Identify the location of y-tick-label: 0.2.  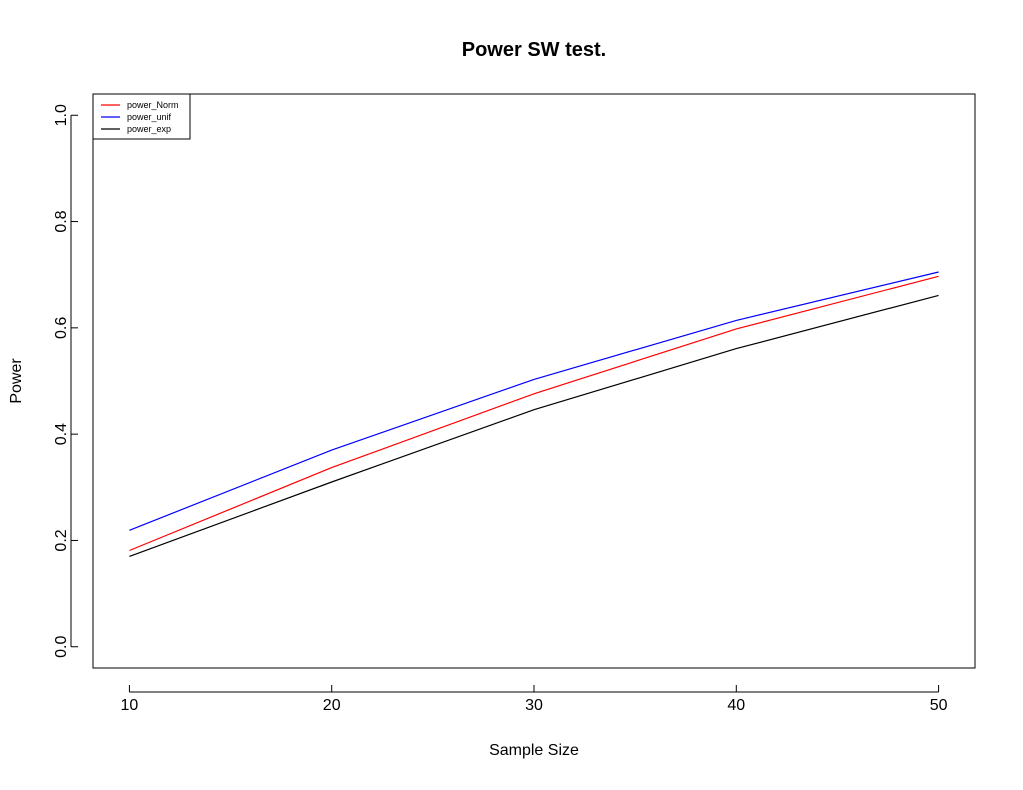
(61, 540).